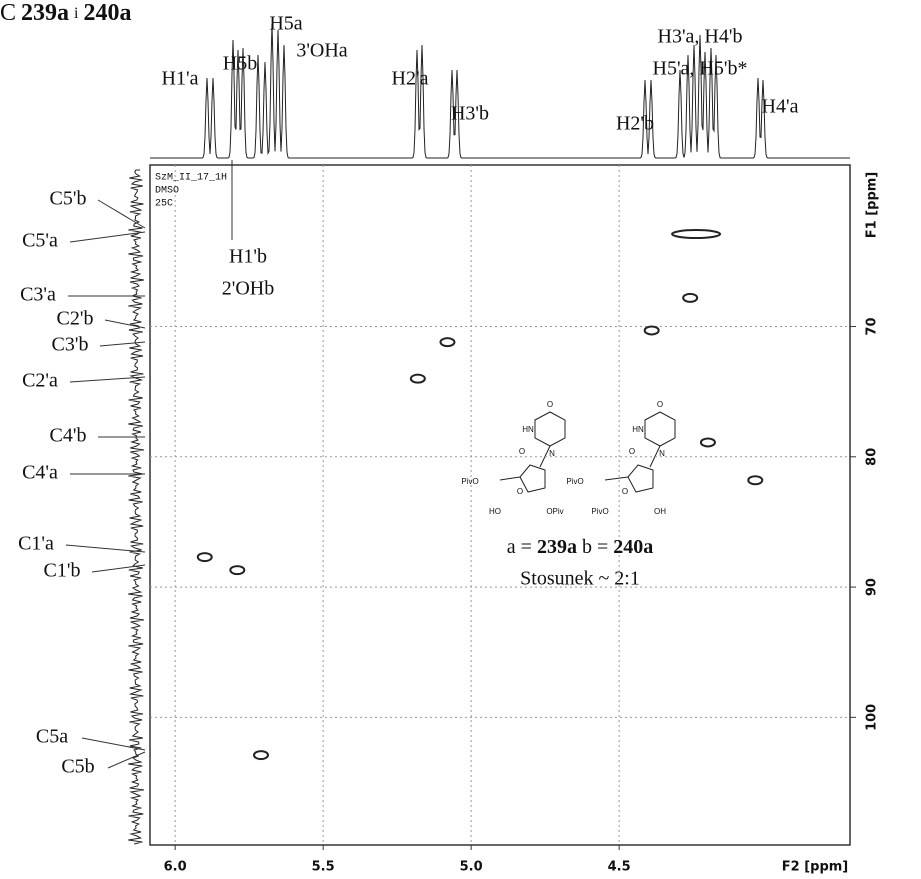 This screenshot has width=921, height=879. What do you see at coordinates (40, 241) in the screenshot?
I see `carbon-label: C5'a` at bounding box center [40, 241].